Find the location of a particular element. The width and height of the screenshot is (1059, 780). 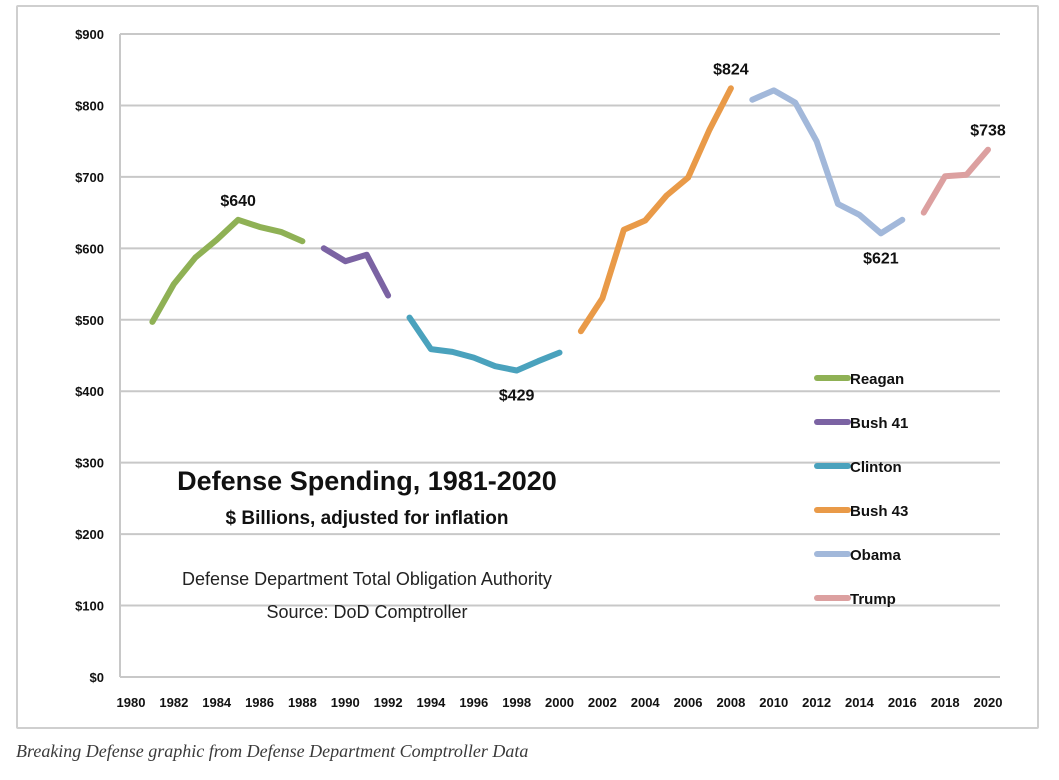

y-tick-label: $600 is located at coordinates (89, 248).